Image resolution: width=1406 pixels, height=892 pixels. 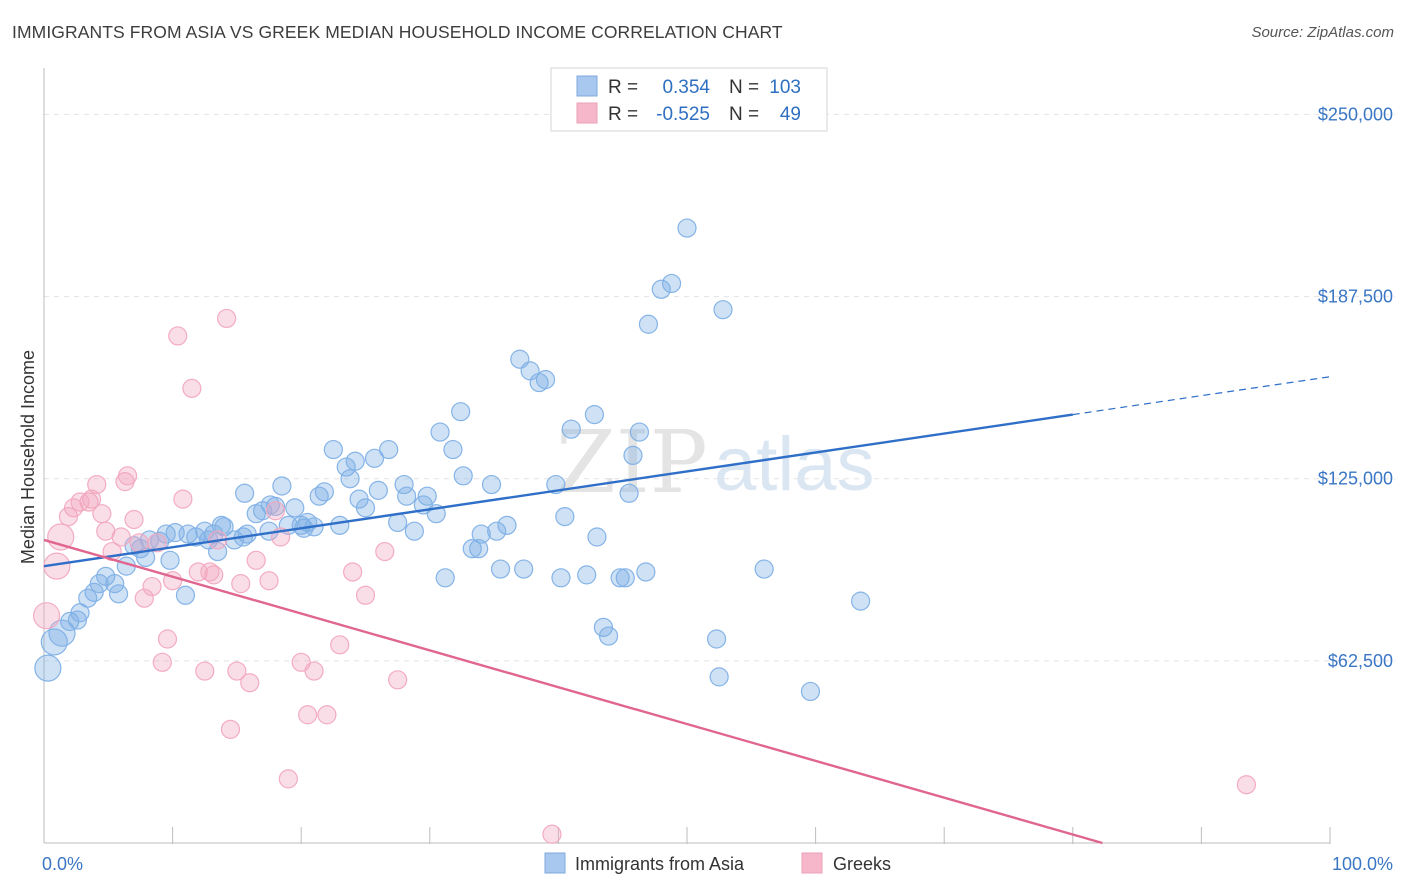 What do you see at coordinates (1201, 396) in the screenshot?
I see `trend-line-extension-immigrants-from-asia` at bounding box center [1201, 396].